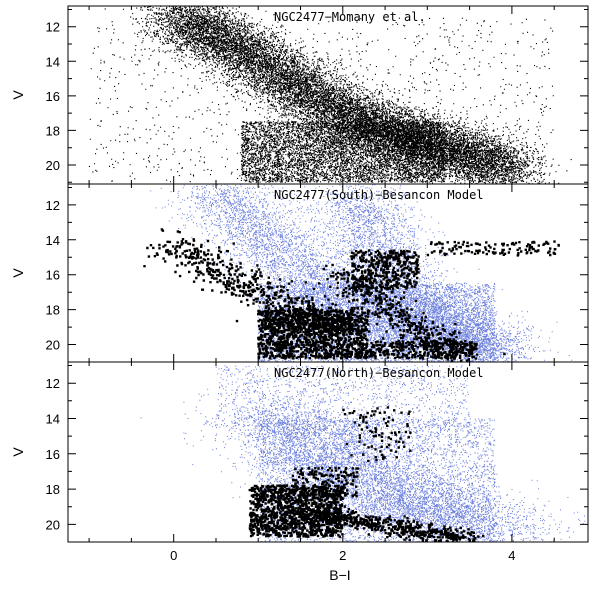 The width and height of the screenshot is (590, 590). I want to click on panel-title: NGC2477(South)−Besancon Model, so click(379, 195).